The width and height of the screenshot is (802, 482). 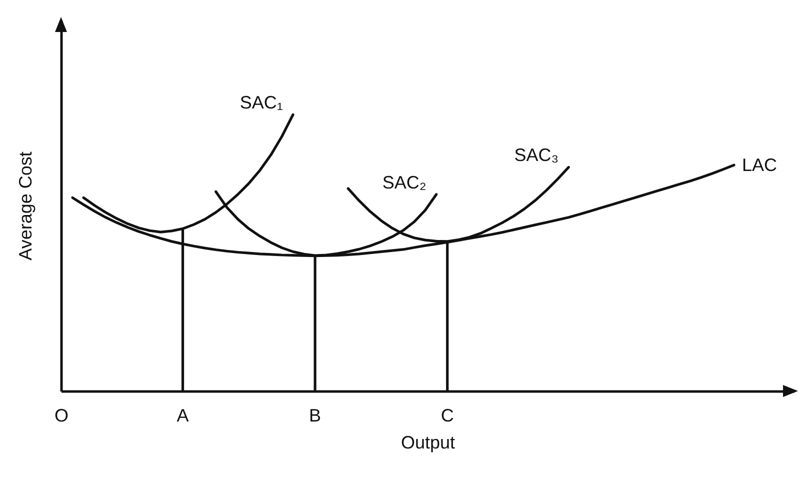 I want to click on x-tick-label: C, so click(x=447, y=416).